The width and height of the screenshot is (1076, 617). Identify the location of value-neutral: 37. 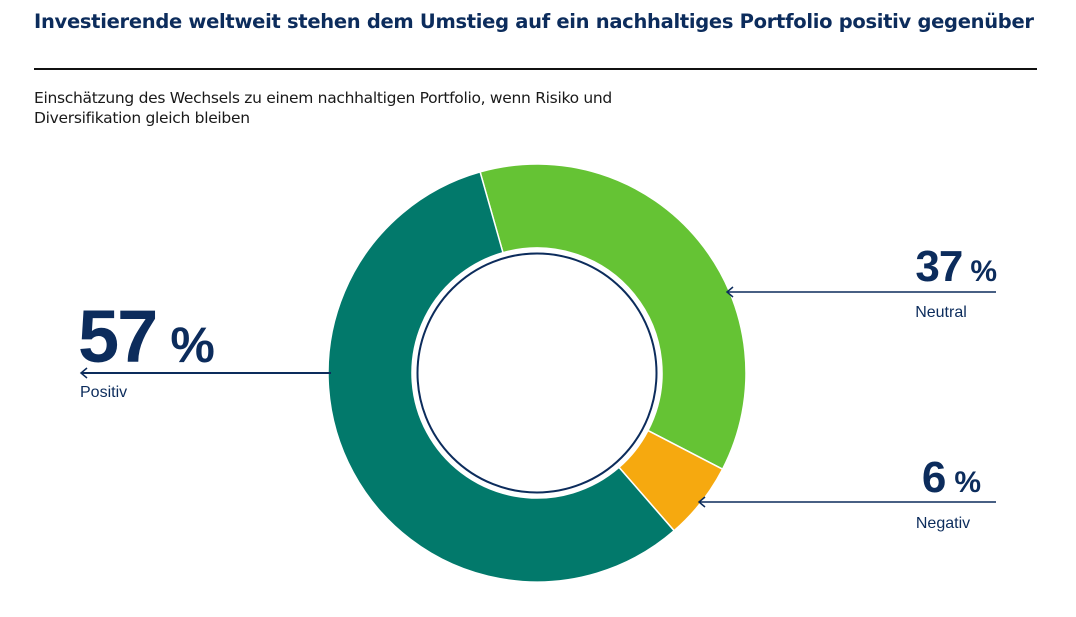
(938, 266).